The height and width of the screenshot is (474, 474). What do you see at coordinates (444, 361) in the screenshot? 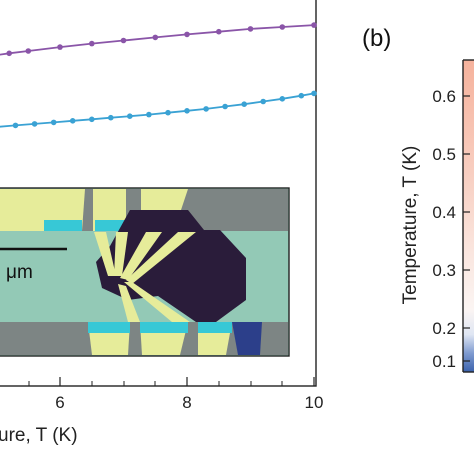
I see `y-tick-label: 0.1` at bounding box center [444, 361].